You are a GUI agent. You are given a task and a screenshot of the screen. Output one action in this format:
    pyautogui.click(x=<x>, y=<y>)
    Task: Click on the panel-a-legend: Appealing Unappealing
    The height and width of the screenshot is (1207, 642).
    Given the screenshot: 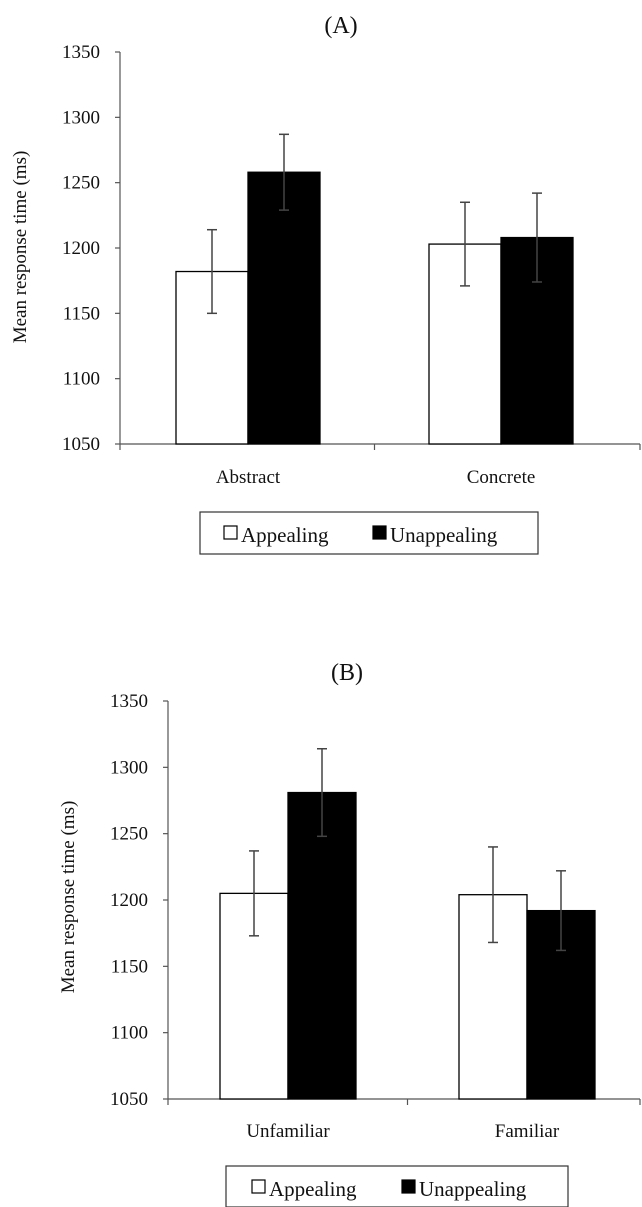 What is the action you would take?
    pyautogui.click(x=369, y=533)
    